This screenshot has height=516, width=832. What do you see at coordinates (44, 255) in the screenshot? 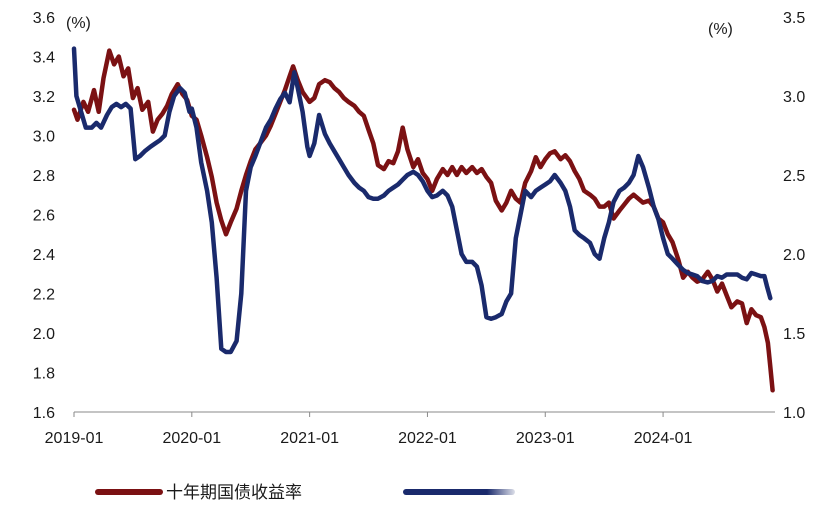
I see `left-tick-label: 2.4` at bounding box center [44, 255].